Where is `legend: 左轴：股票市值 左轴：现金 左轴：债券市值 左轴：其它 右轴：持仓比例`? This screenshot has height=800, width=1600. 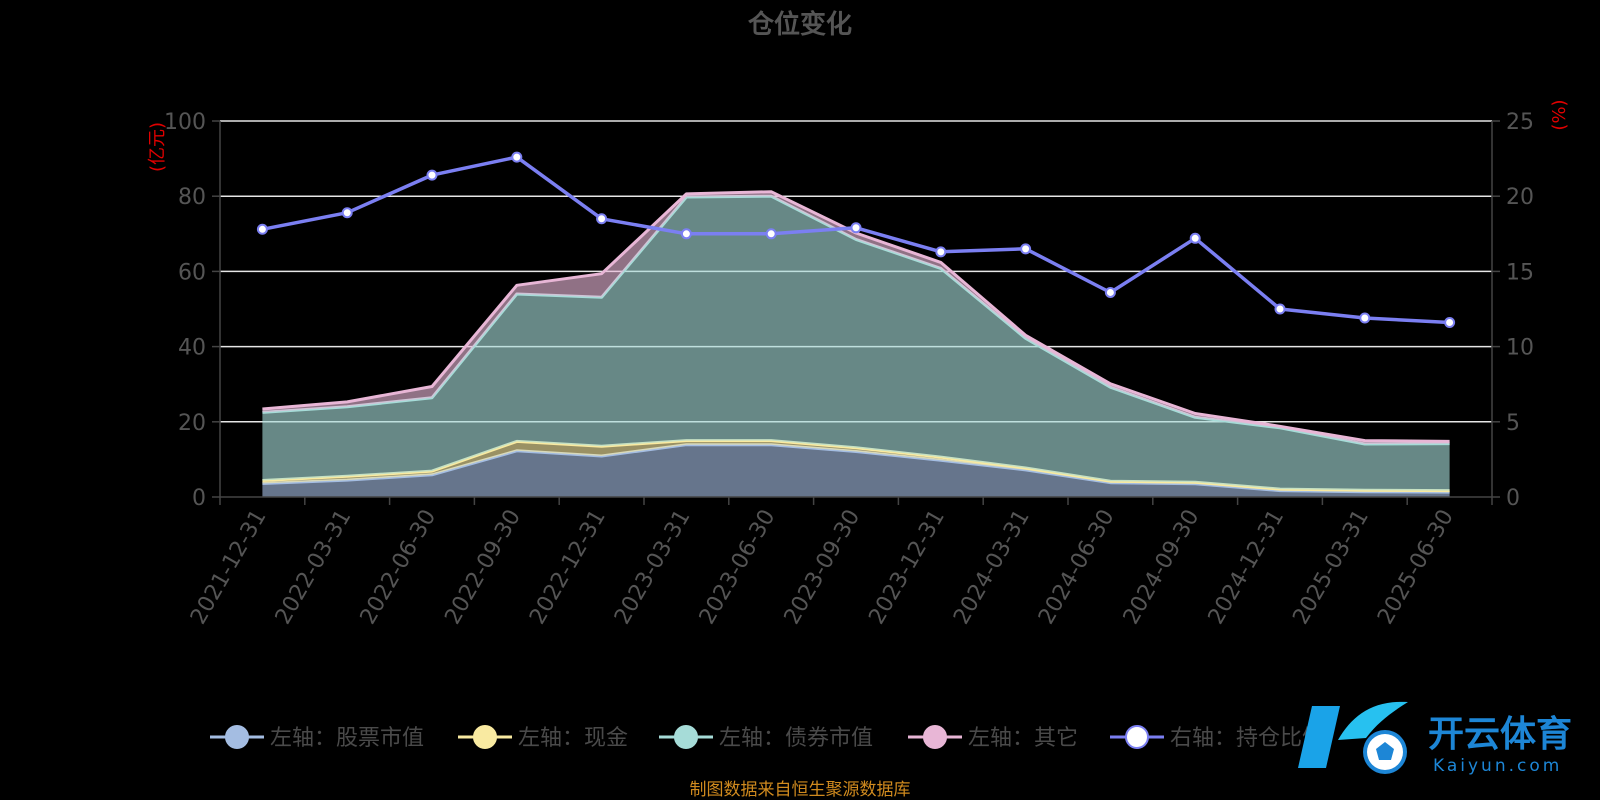
legend: 左轴：股票市值 左轴：现金 左轴：债券市值 左轴：其它 右轴：持仓比例 is located at coordinates (767, 738).